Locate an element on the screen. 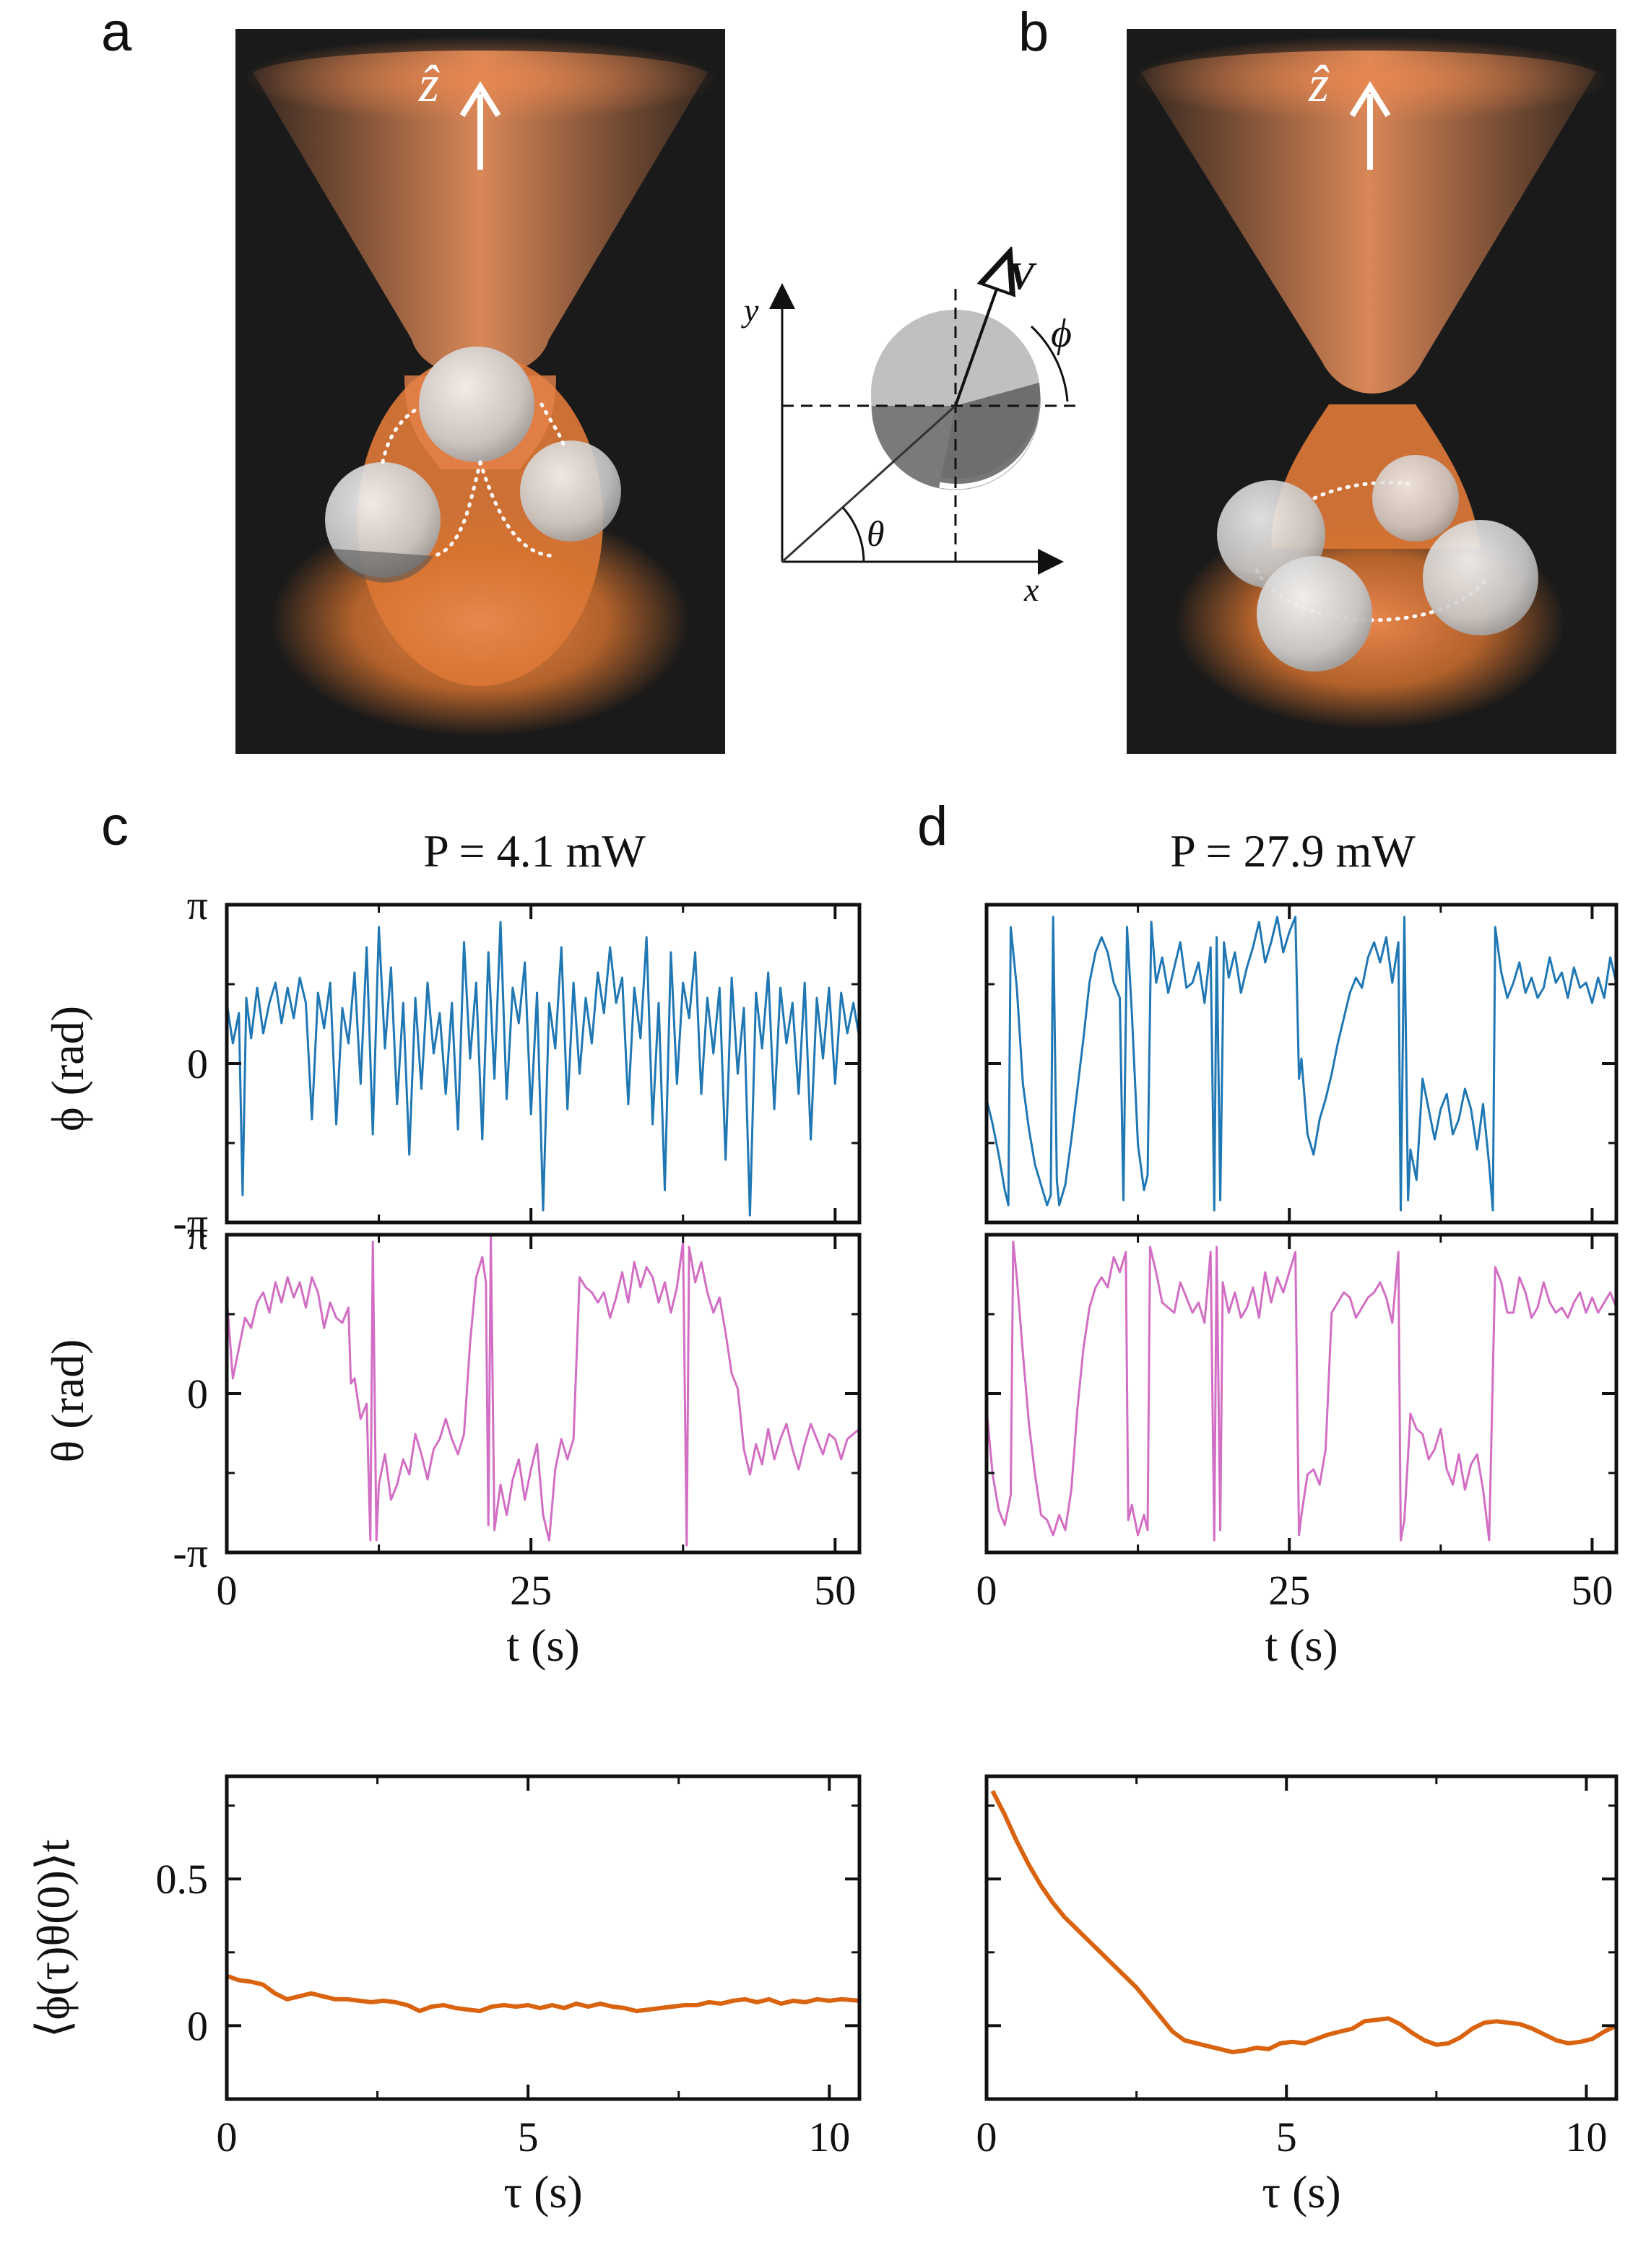 Image resolution: width=1638 pixels, height=2268 pixels. plot-d-theta: 0 25 50 t (s) is located at coordinates (1297, 1452).